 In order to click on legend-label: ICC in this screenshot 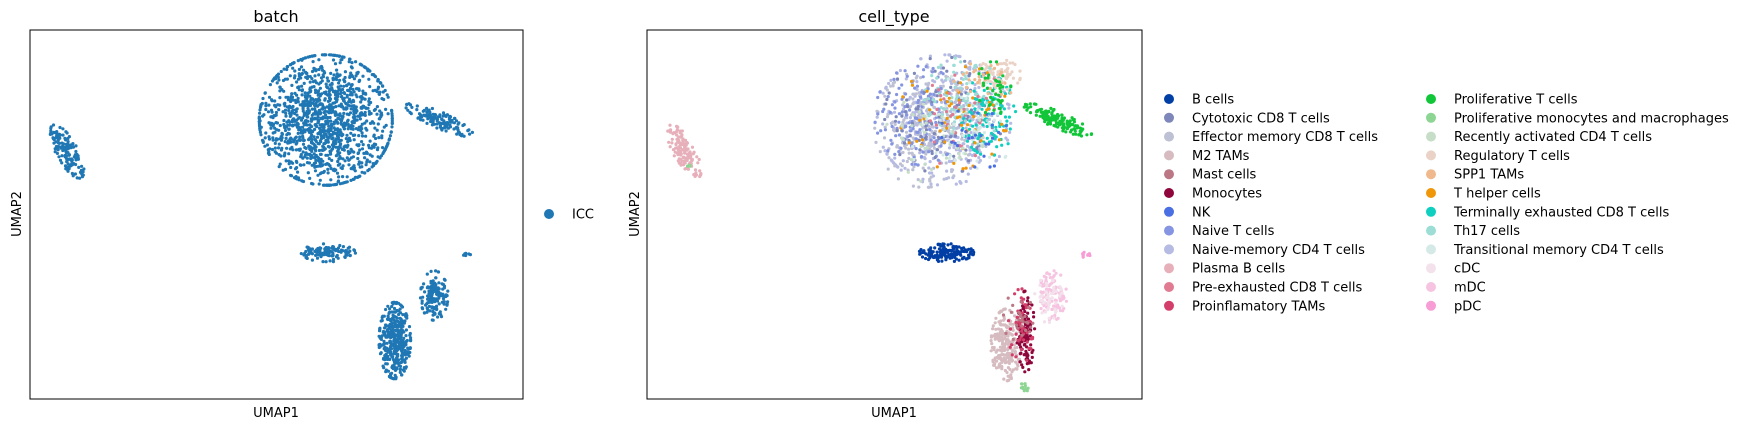, I will do `click(583, 215)`.